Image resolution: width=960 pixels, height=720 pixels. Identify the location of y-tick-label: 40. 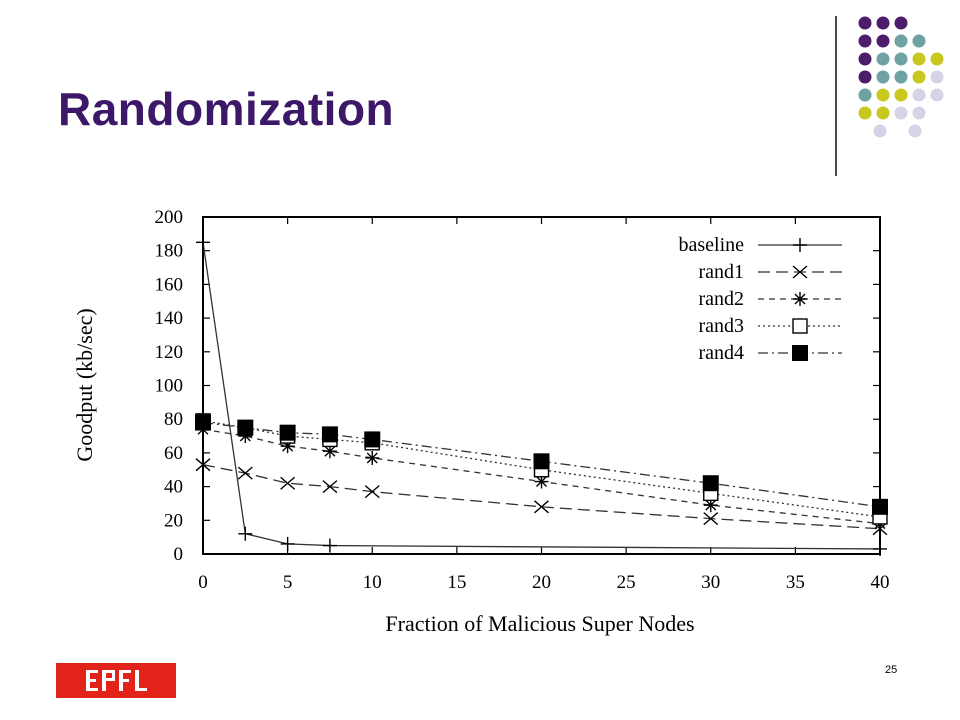
(173, 487).